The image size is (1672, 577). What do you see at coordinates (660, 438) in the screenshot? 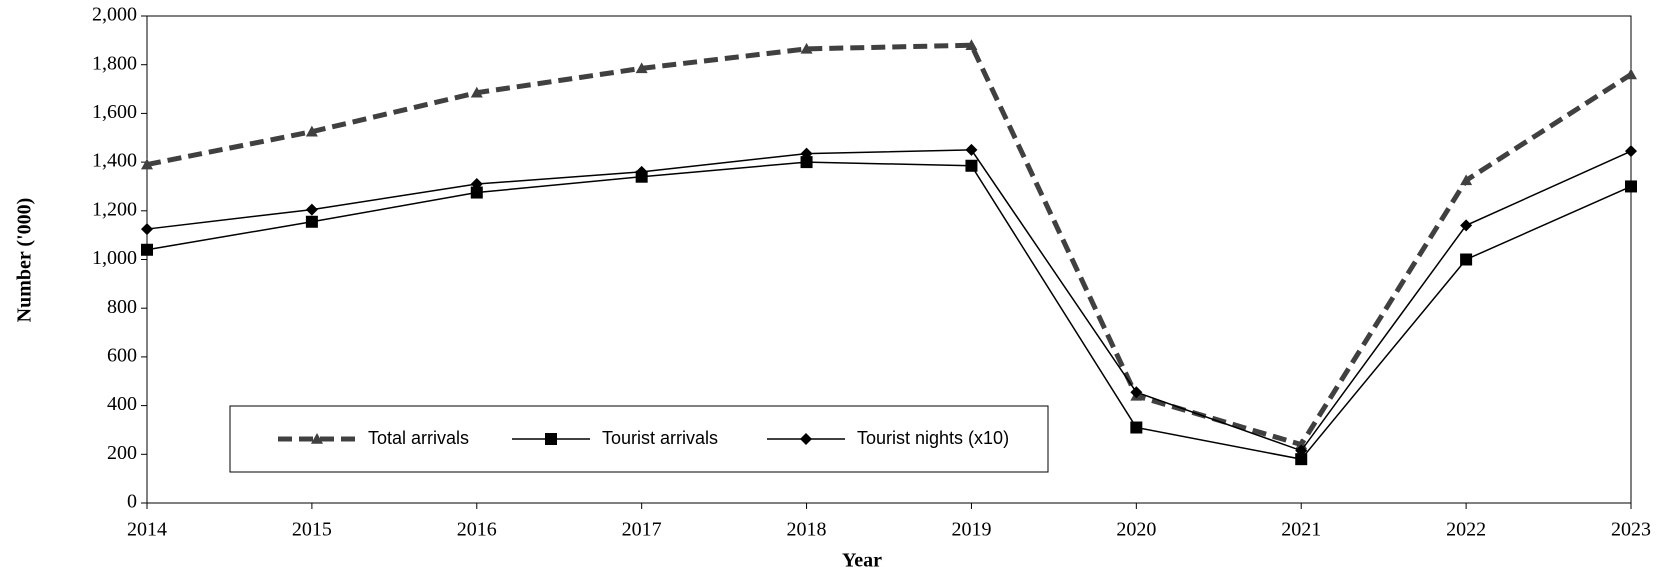
I see `legend-label: Tourist arrivals` at bounding box center [660, 438].